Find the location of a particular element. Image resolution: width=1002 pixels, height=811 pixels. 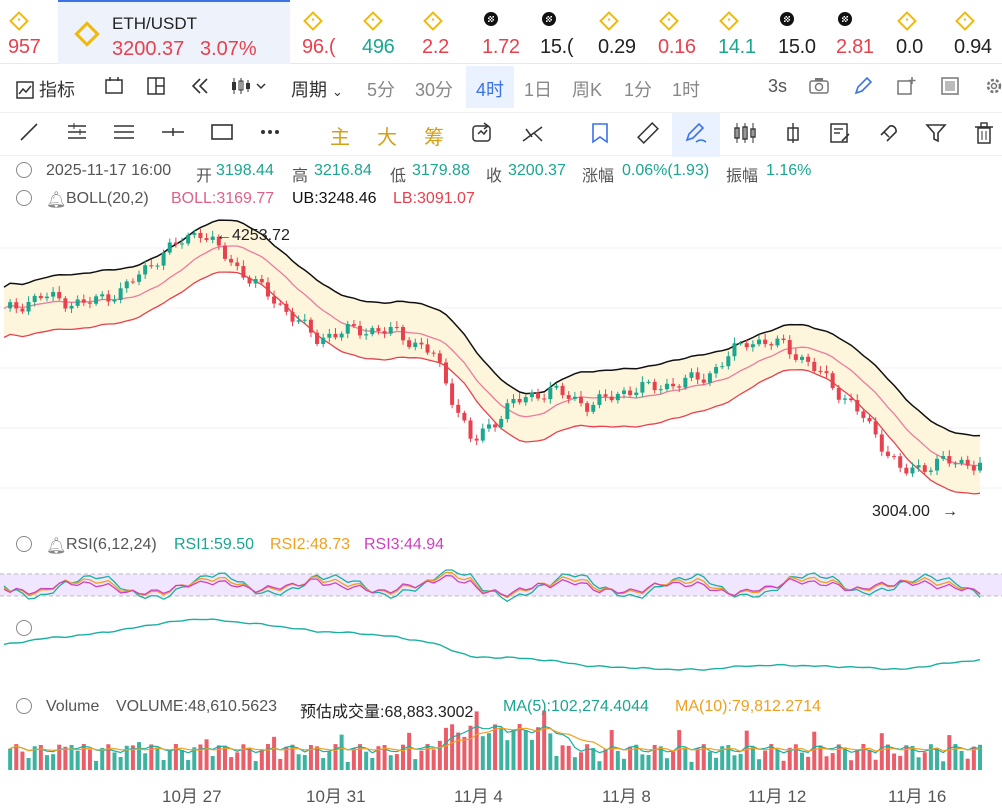

chip-button: 筹 is located at coordinates (434, 138).